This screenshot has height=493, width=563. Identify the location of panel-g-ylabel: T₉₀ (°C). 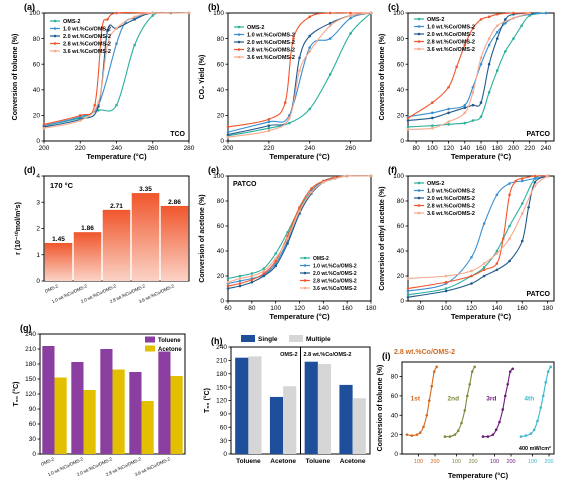
(16, 393).